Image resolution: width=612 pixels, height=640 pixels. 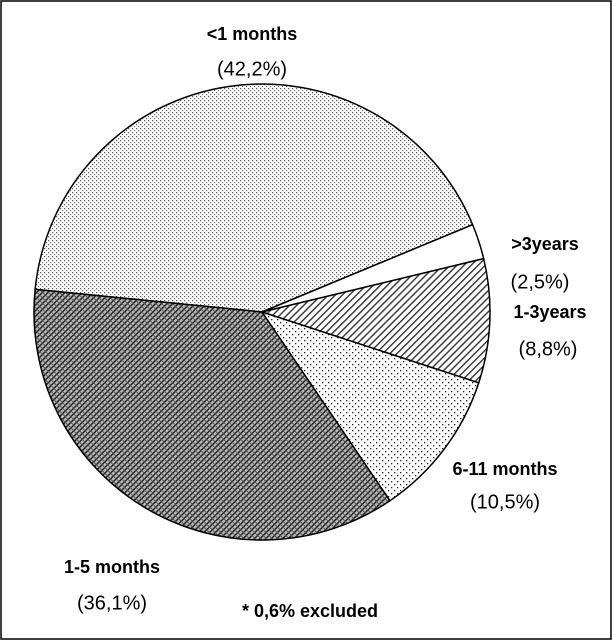 What do you see at coordinates (504, 469) in the screenshot?
I see `slice-label: 6-11 months` at bounding box center [504, 469].